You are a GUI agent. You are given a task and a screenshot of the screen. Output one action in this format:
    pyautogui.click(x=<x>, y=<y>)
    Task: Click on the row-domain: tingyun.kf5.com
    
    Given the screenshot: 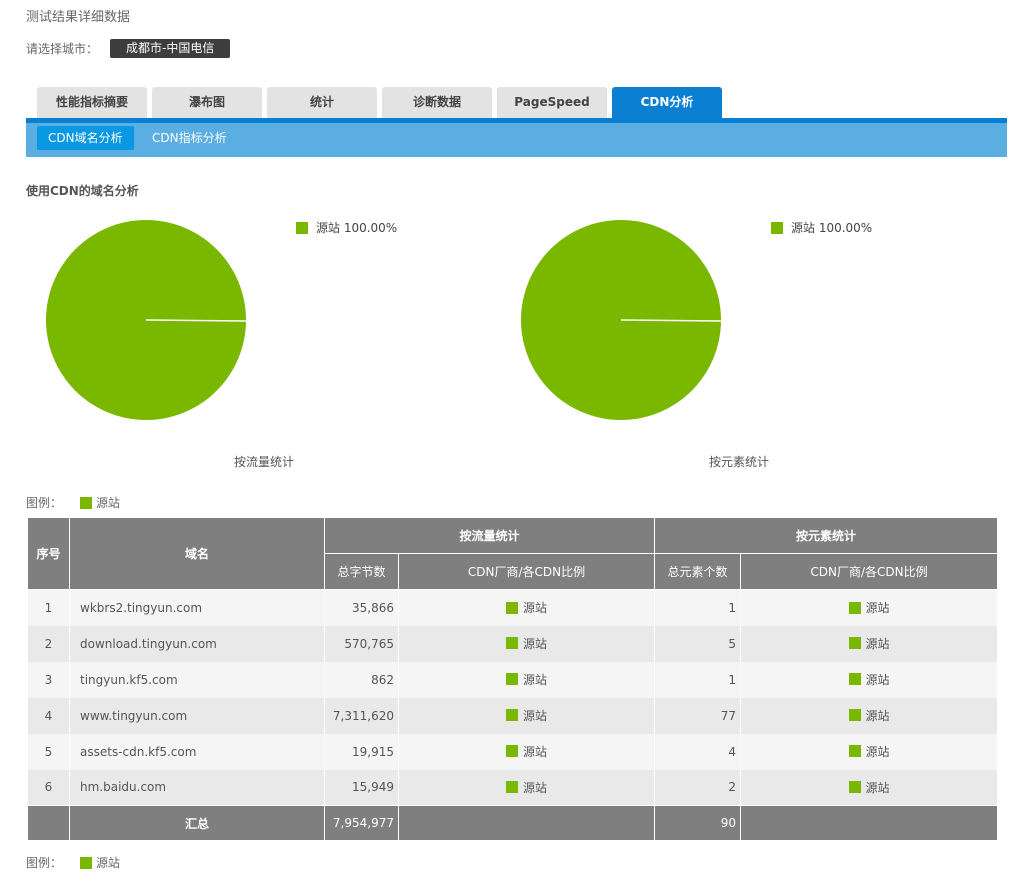 What is the action you would take?
    pyautogui.click(x=197, y=679)
    